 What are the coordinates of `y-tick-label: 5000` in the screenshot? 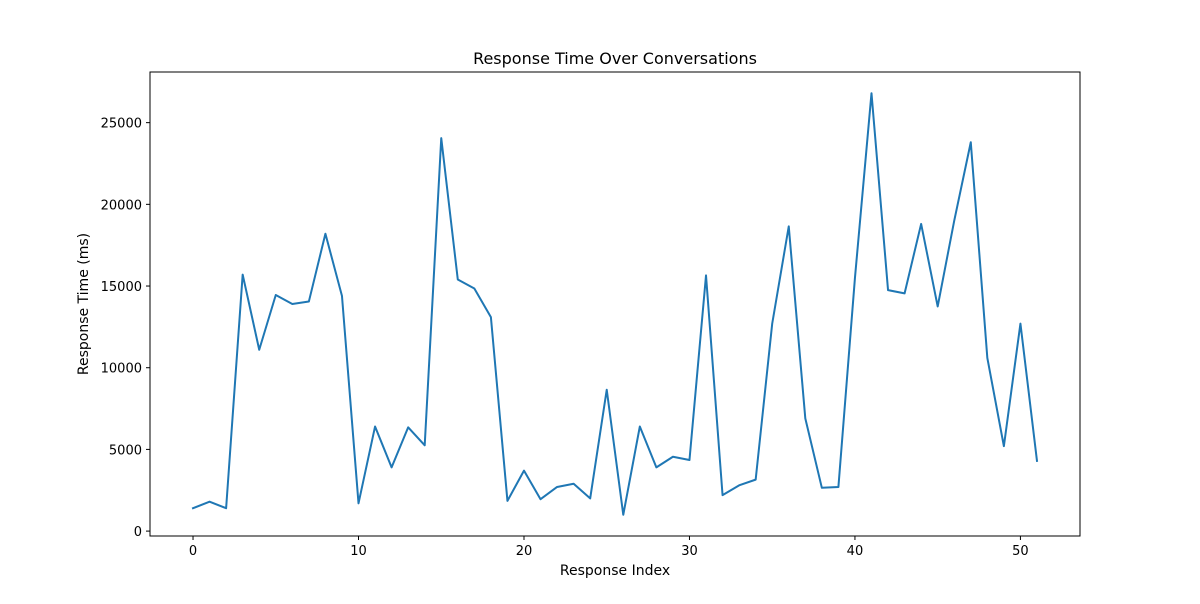 It's located at (125, 450).